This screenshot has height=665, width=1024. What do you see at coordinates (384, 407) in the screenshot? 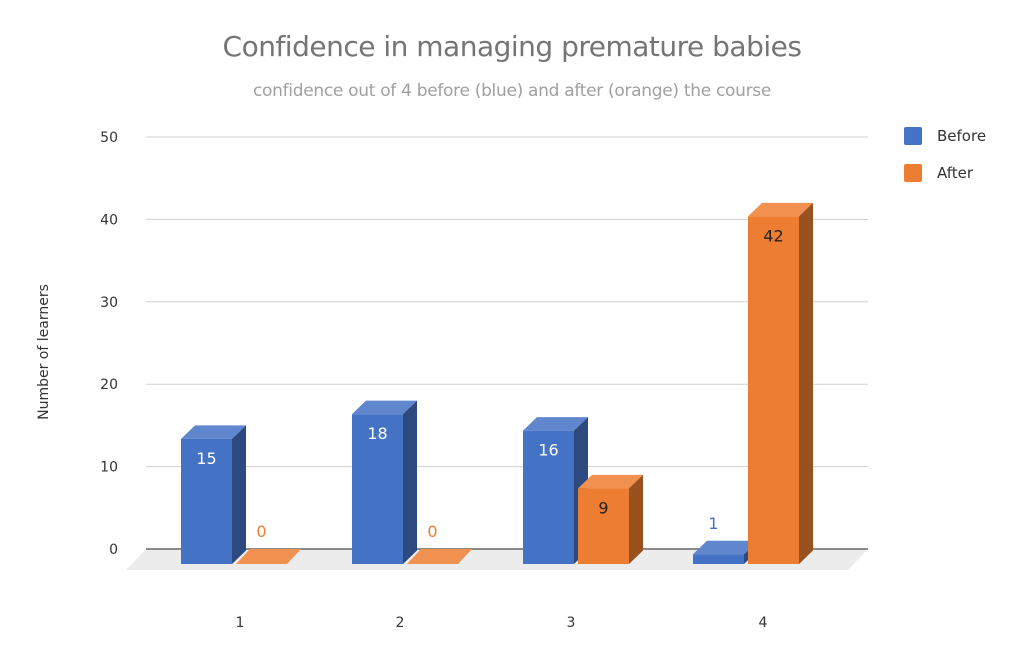
I see `bar-before-2-top` at bounding box center [384, 407].